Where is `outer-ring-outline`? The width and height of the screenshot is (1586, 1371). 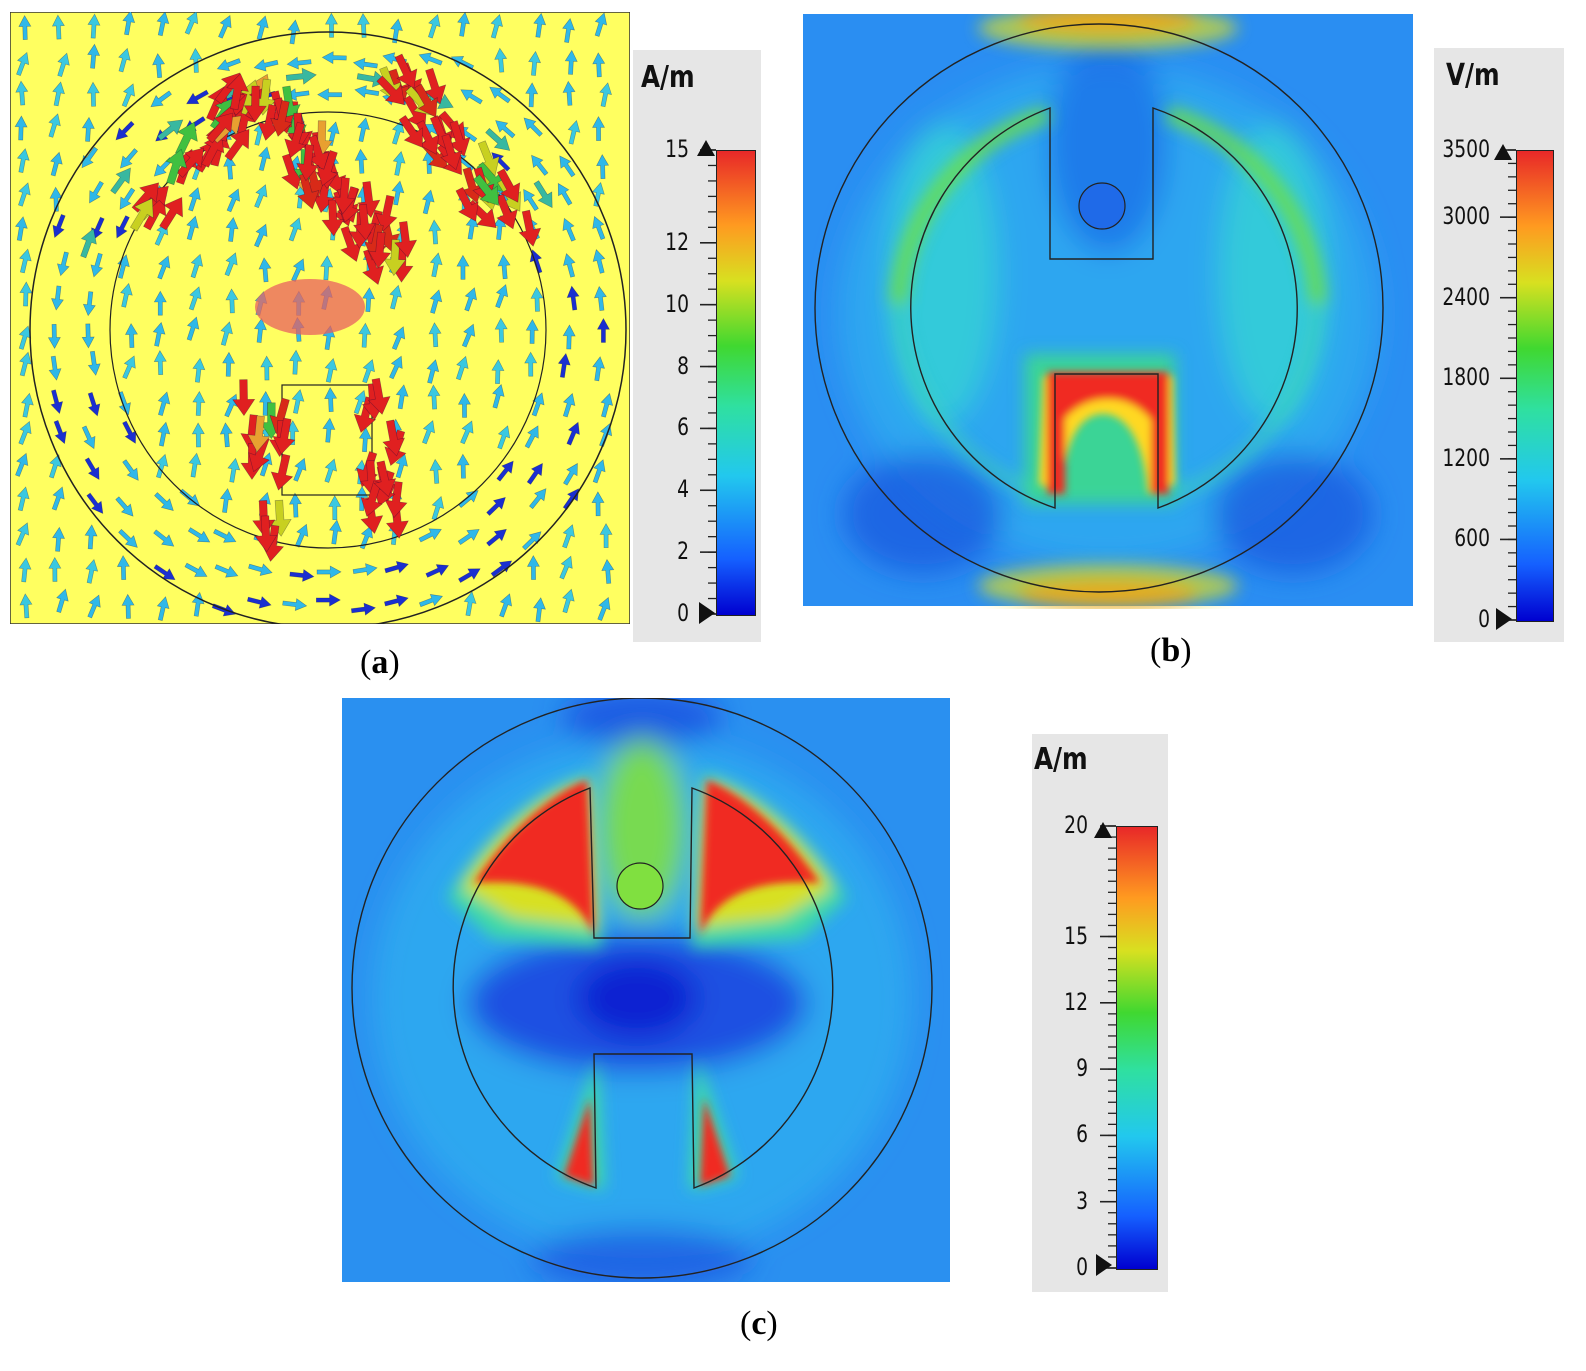
outer-ring-outline is located at coordinates (1099, 308).